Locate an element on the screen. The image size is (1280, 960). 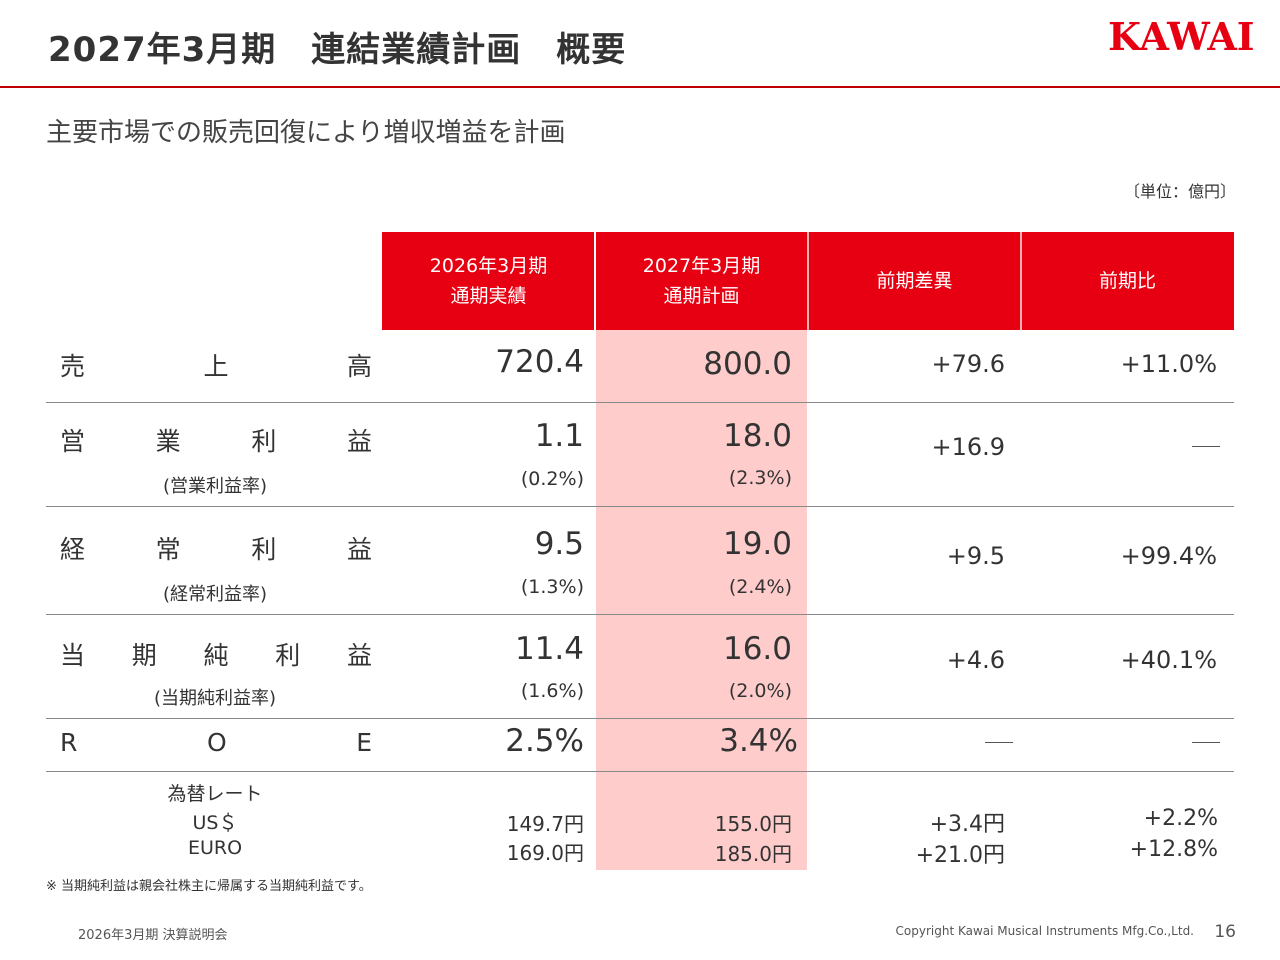
column-header-line1: 前期比 is located at coordinates (1127, 281).